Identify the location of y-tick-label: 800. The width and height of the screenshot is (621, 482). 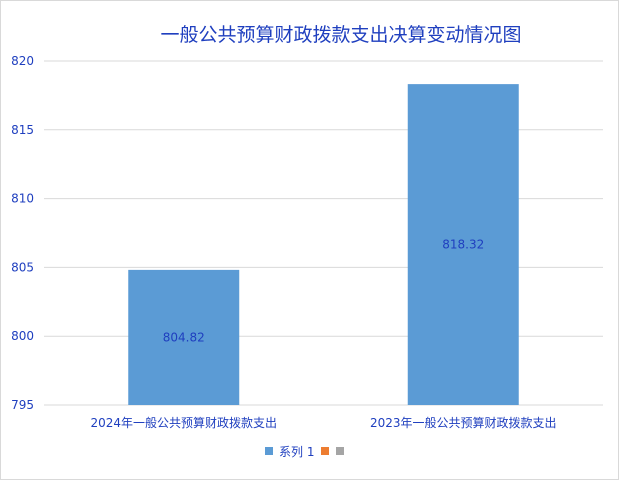
(22, 336).